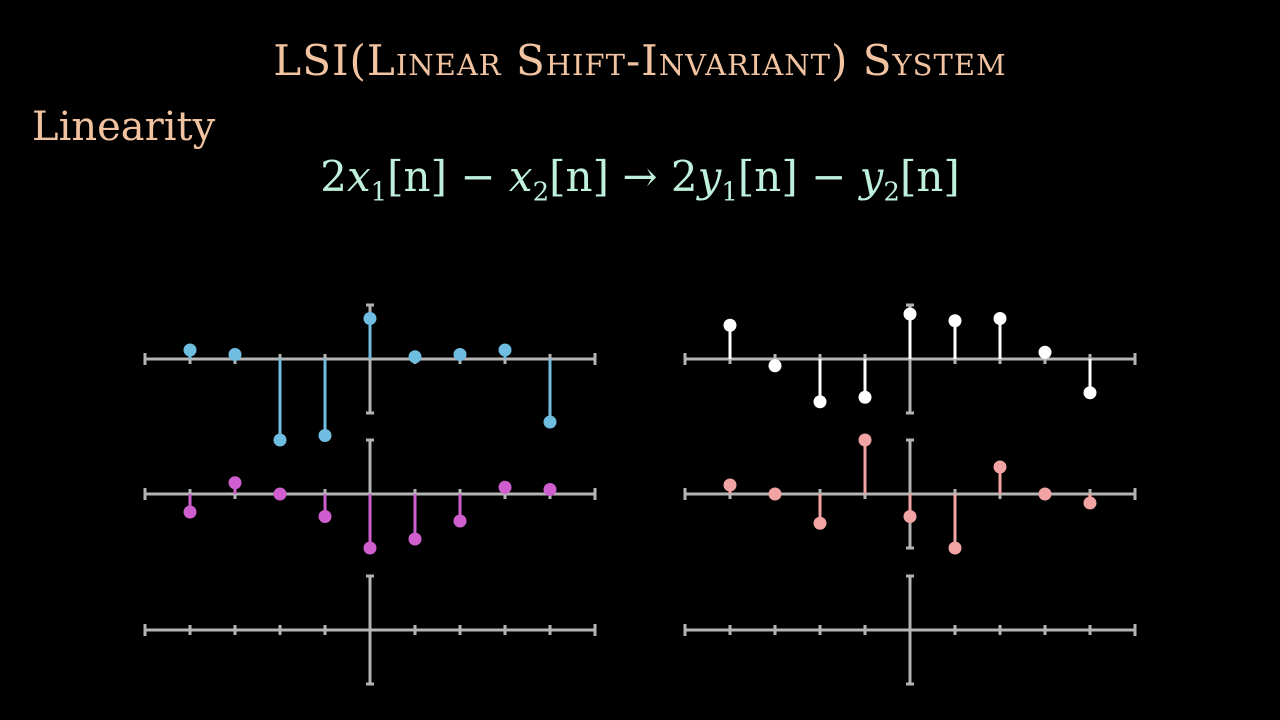 This screenshot has height=720, width=1280. What do you see at coordinates (910, 314) in the screenshot?
I see `y1-marker-n0` at bounding box center [910, 314].